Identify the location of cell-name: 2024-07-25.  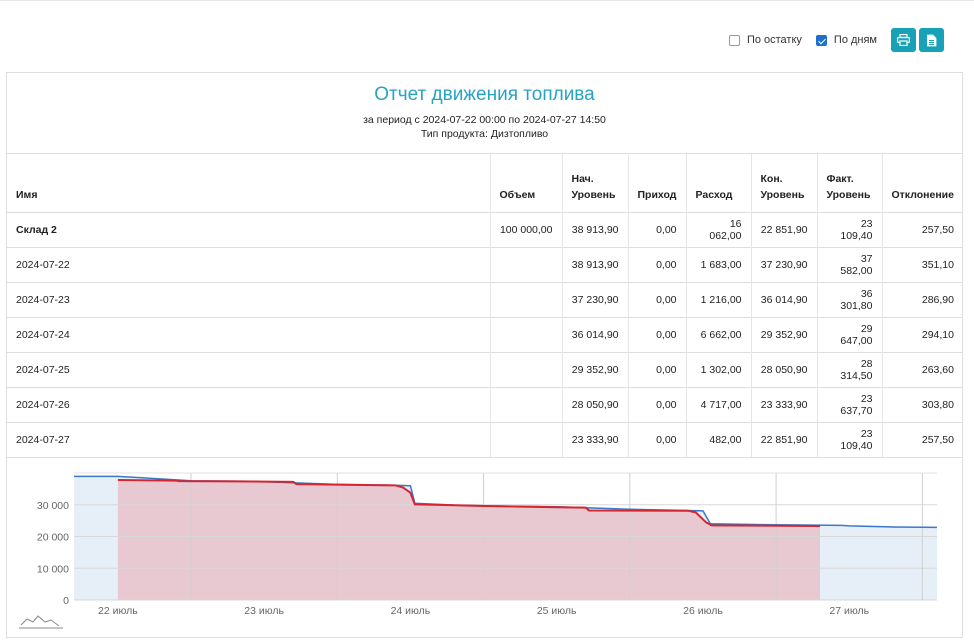
(248, 370).